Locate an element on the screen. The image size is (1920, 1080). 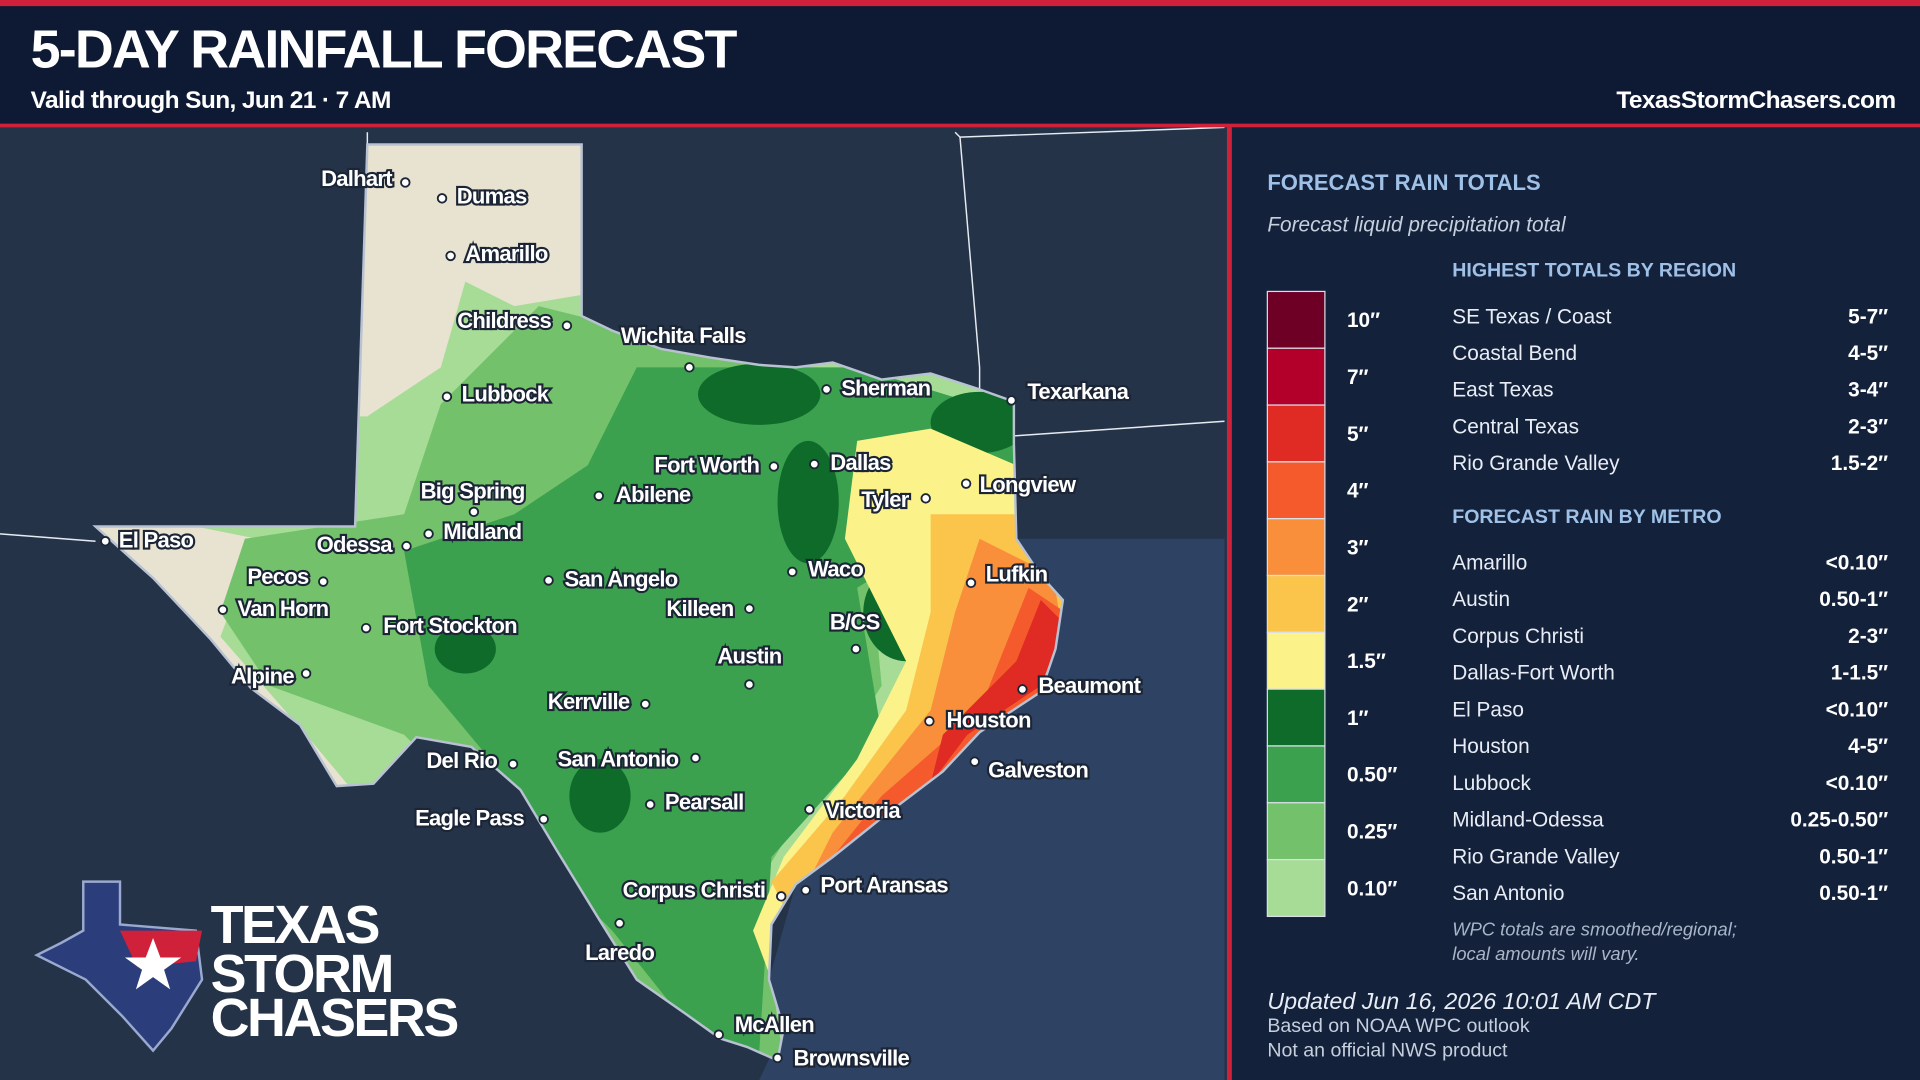
row-value: <0.10″ is located at coordinates (1857, 709).